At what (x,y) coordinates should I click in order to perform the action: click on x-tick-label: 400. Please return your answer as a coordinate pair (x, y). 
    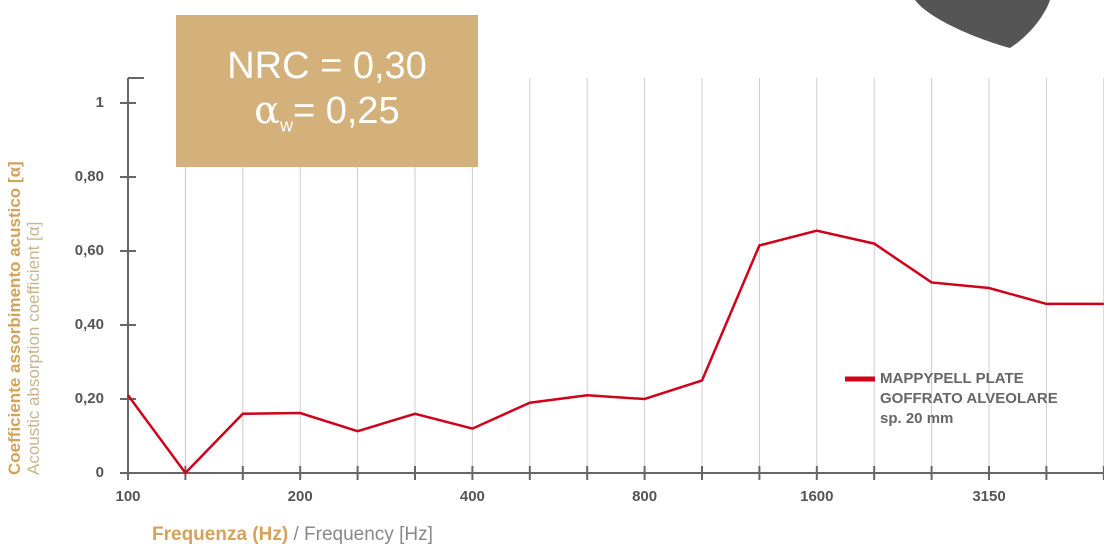
    Looking at the image, I should click on (472, 496).